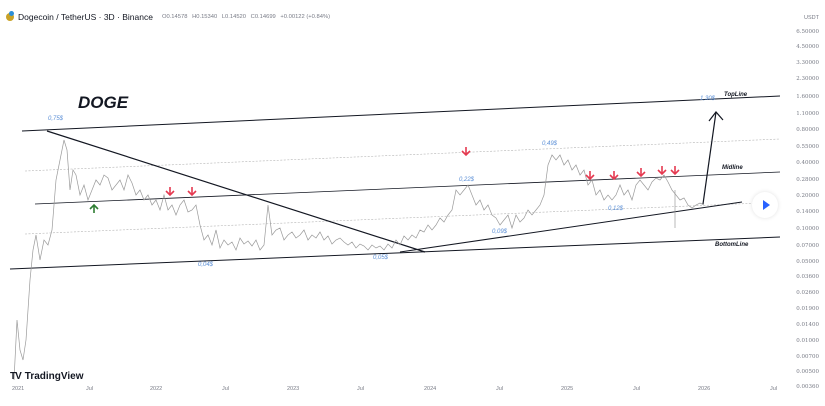 Image resolution: width=825 pixels, height=406 pixels. Describe the element at coordinates (293, 389) in the screenshot. I see `time-tick: 2023` at that location.